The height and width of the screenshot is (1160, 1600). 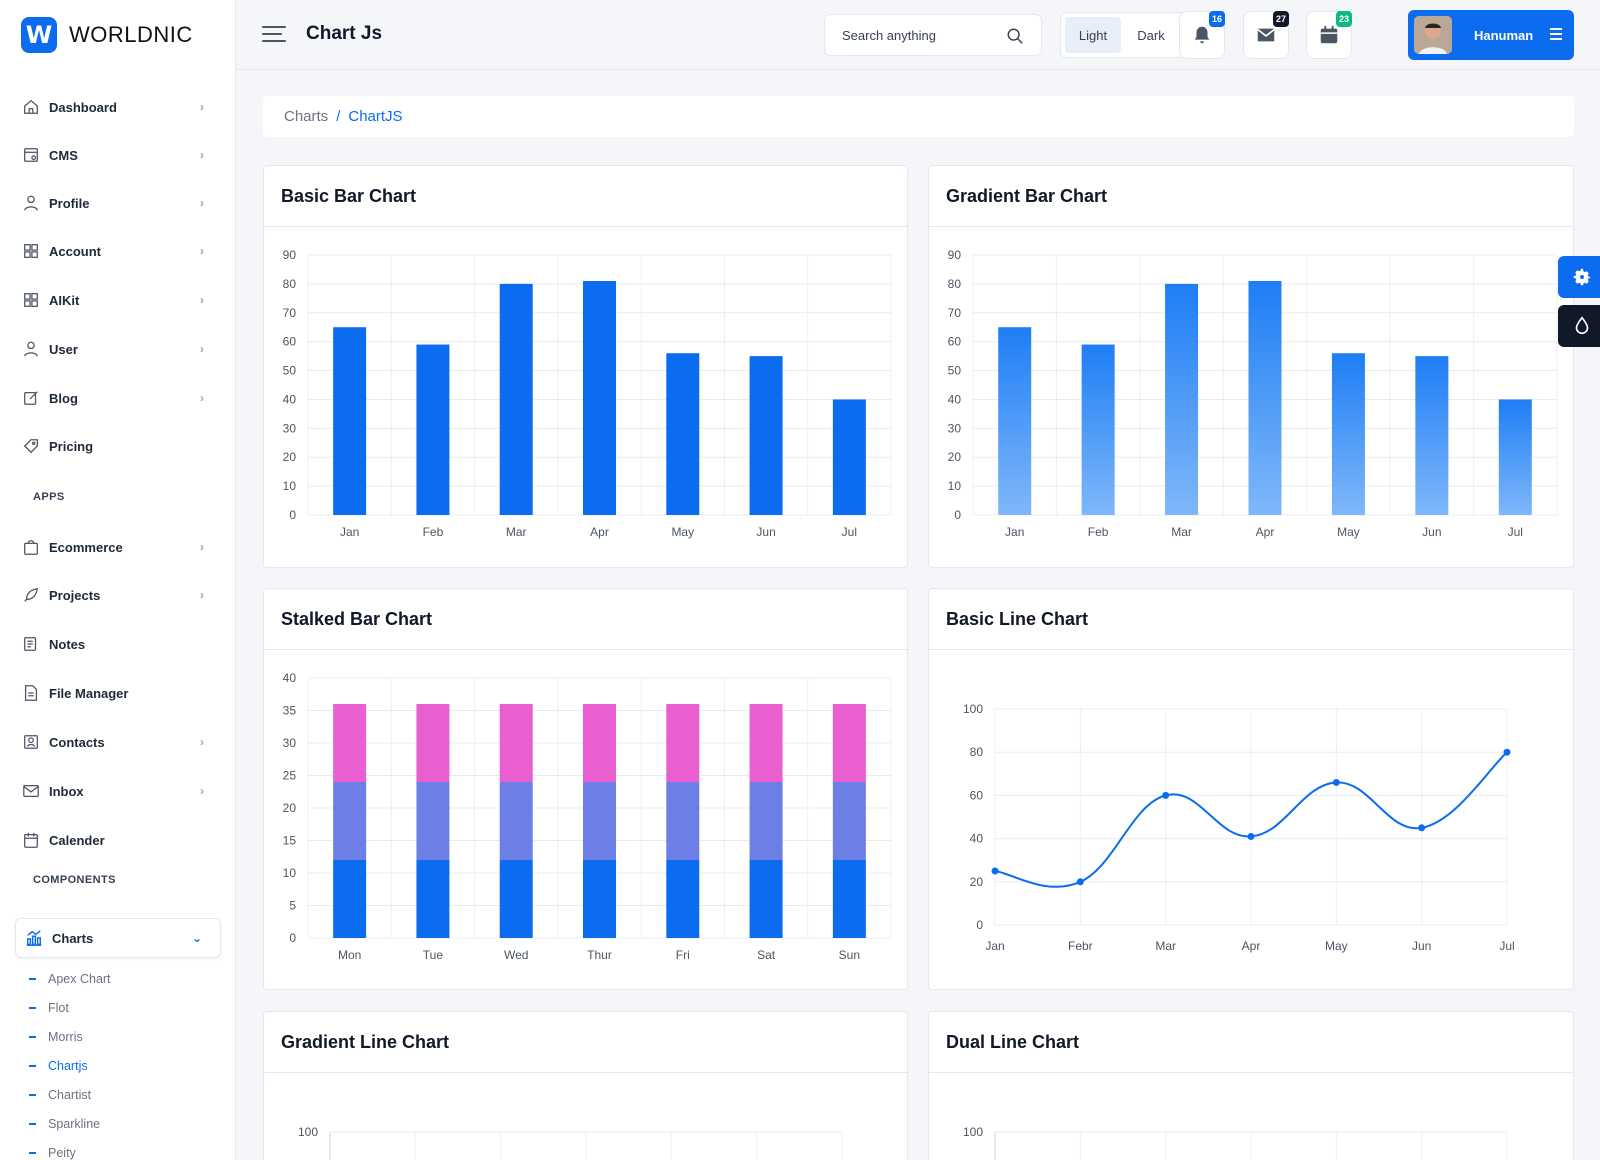 I want to click on dark-mode-button: Dark, so click(x=1151, y=35).